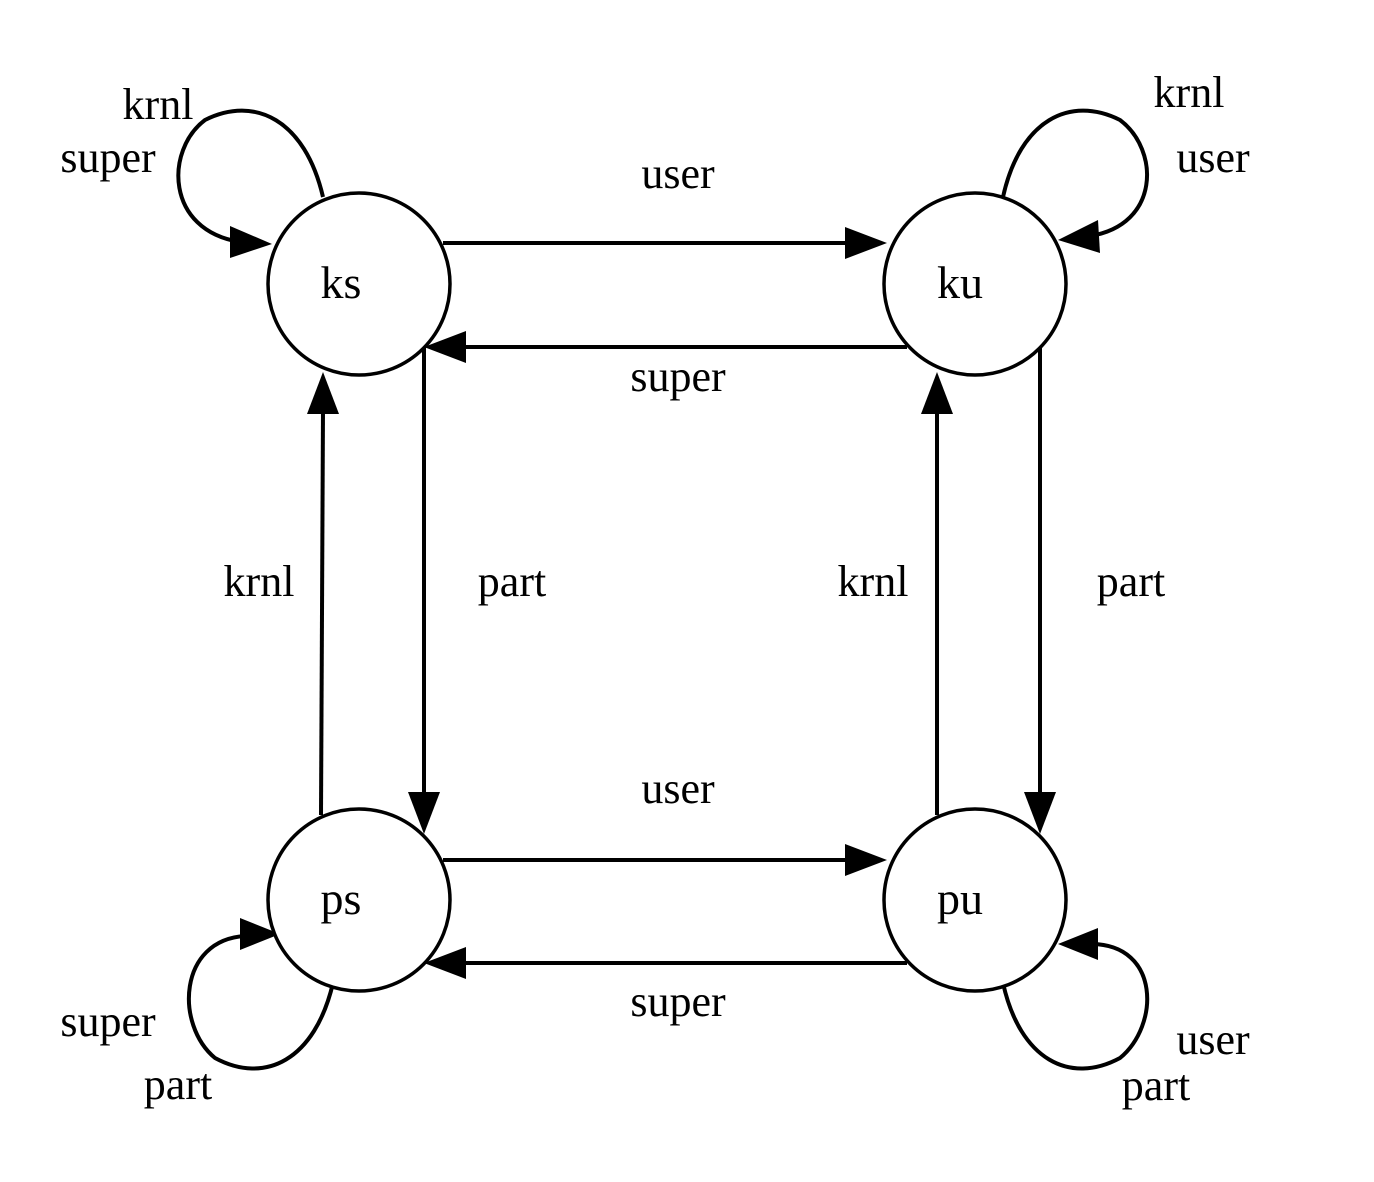  Describe the element at coordinates (937, 393) in the screenshot. I see `edge-pu-to-ku-arrowhead` at that location.